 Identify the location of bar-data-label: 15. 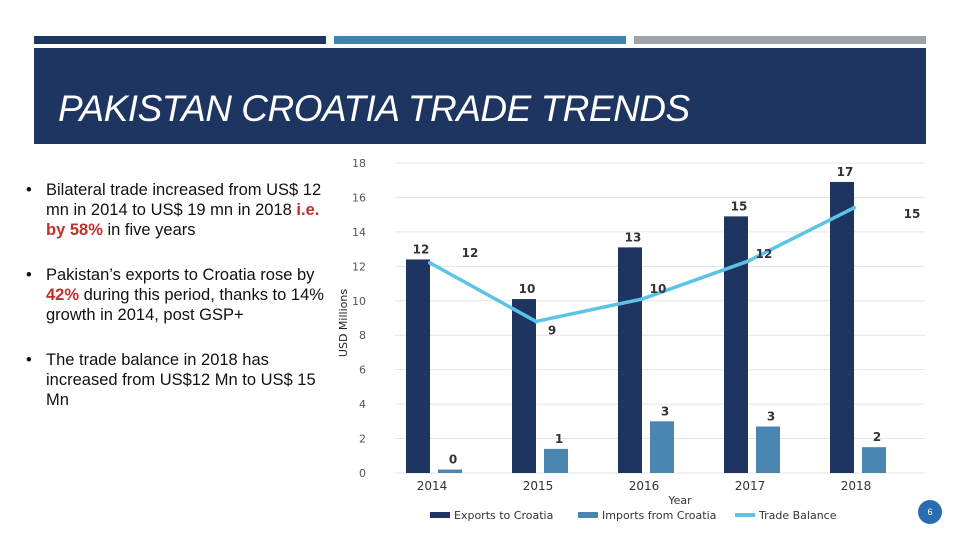
(739, 206).